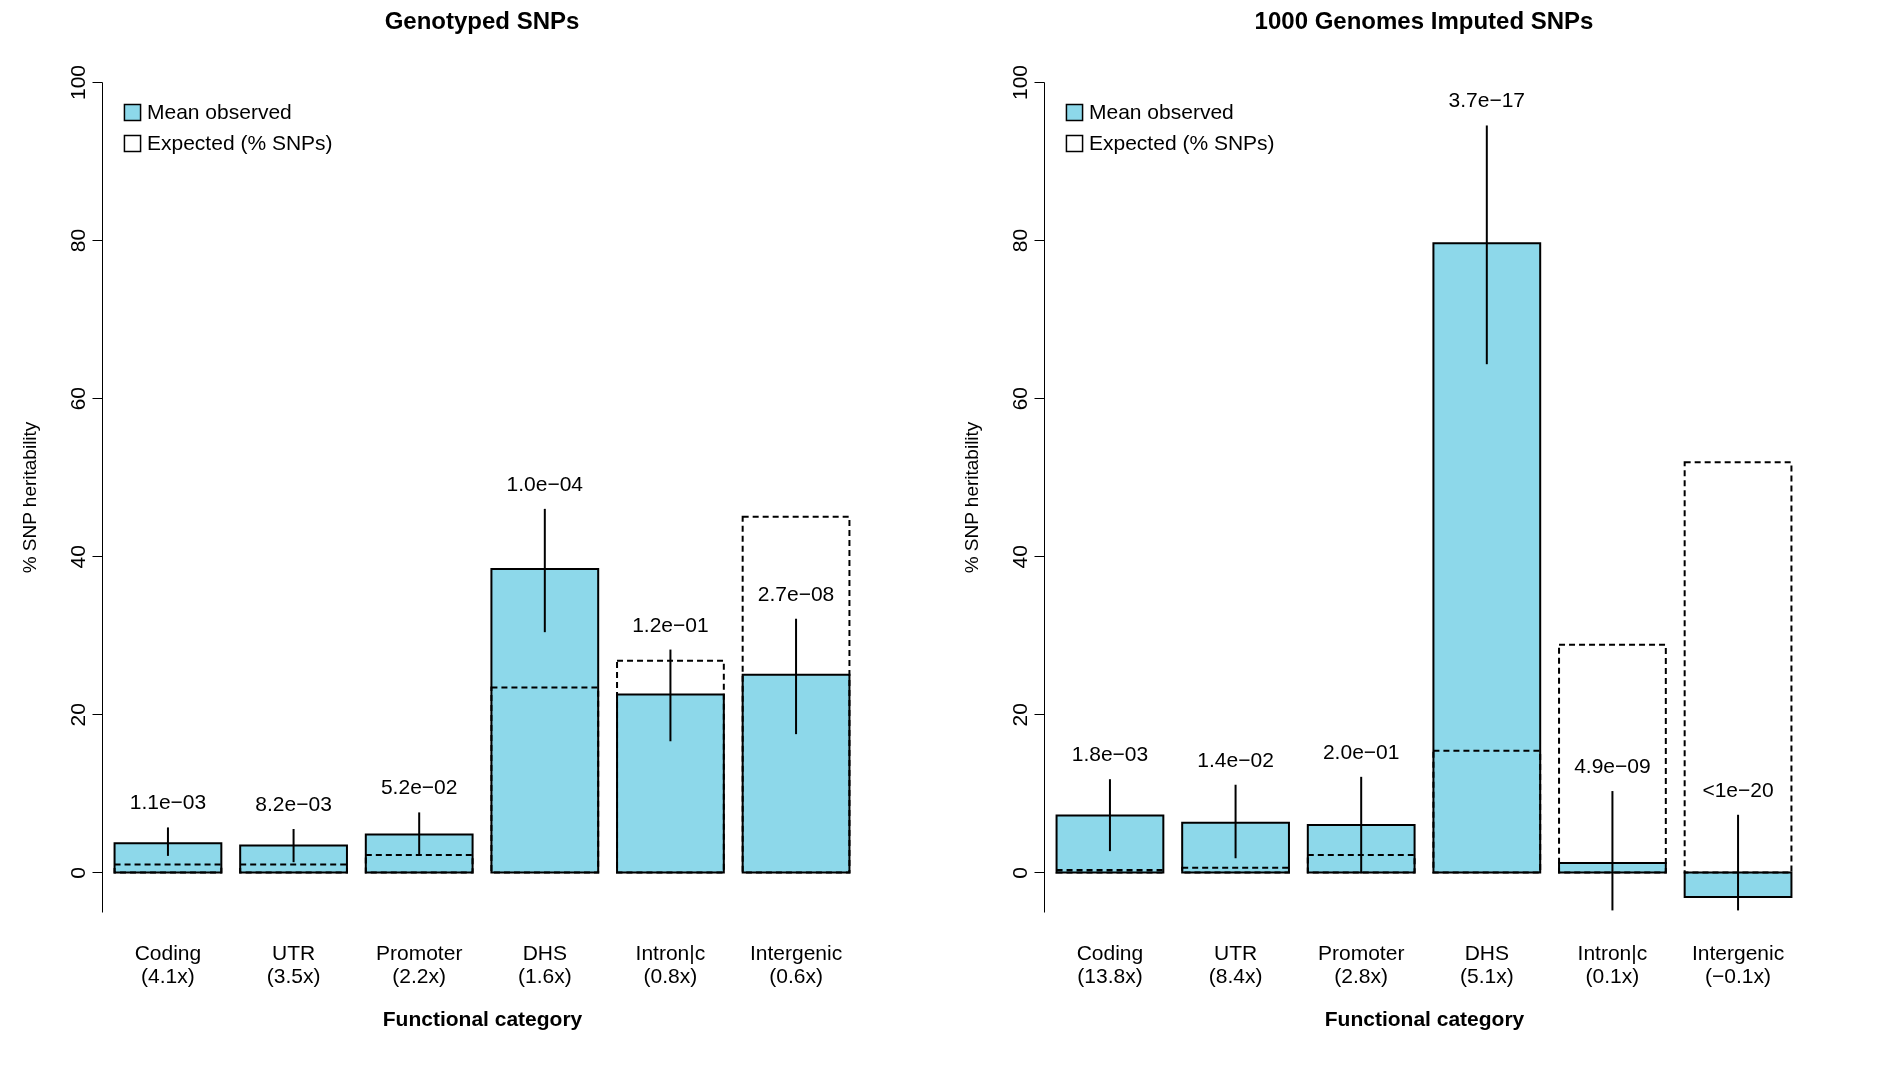 The image size is (1886, 1070). I want to click on annotation: 5.2e−02, so click(419, 787).